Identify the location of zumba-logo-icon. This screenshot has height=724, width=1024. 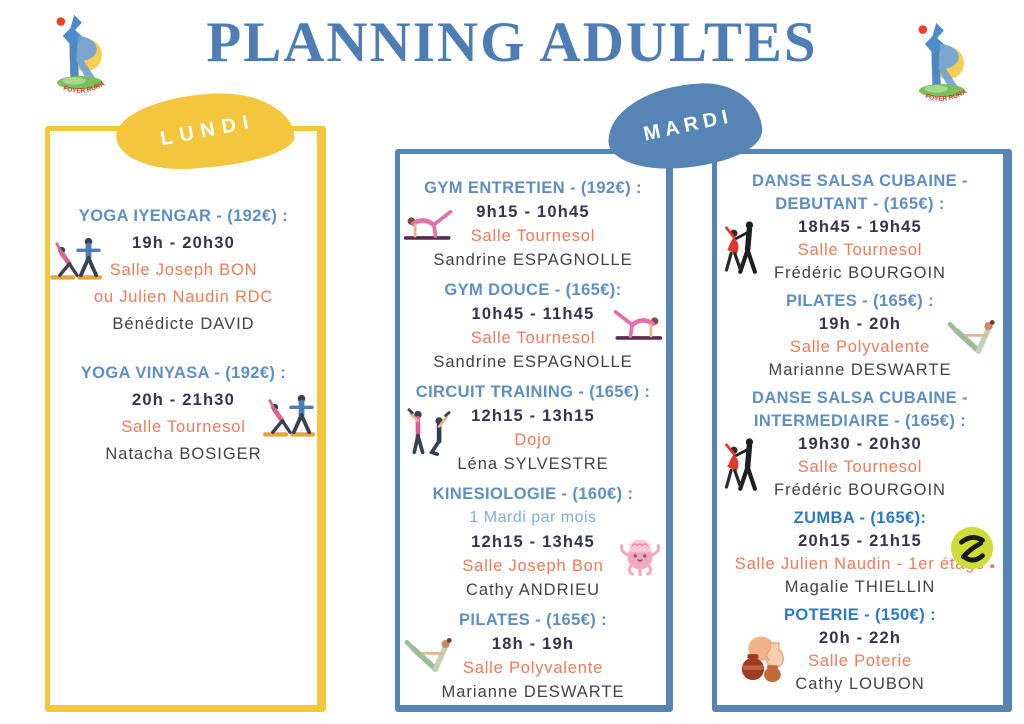
(972, 548).